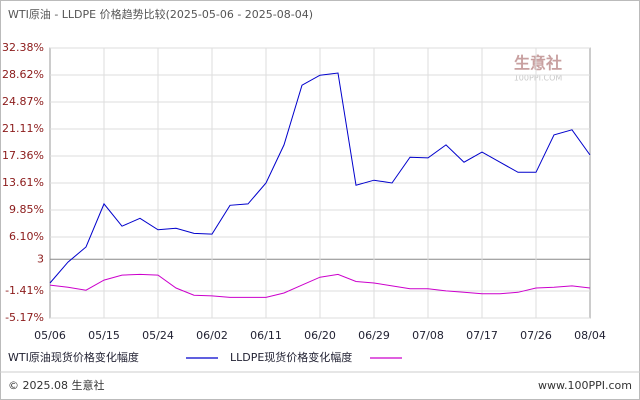 The height and width of the screenshot is (400, 640). Describe the element at coordinates (538, 63) in the screenshot. I see `watermark: 生意社` at that location.